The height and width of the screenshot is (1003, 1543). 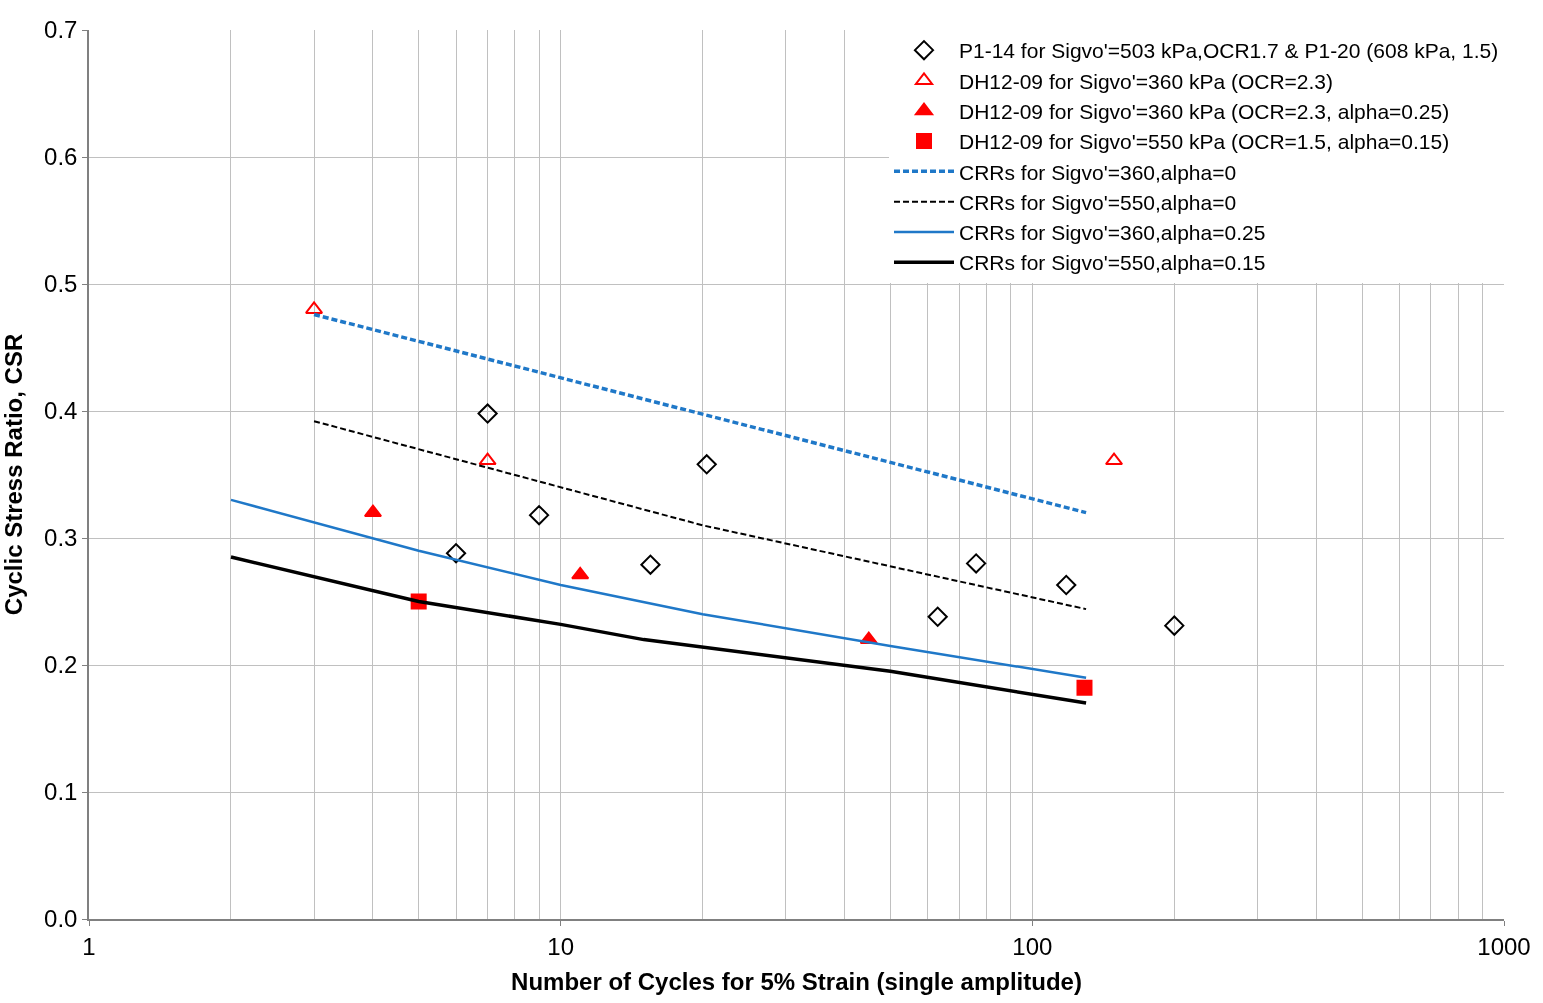 What do you see at coordinates (61, 30) in the screenshot?
I see `y-tick-label: 0.7` at bounding box center [61, 30].